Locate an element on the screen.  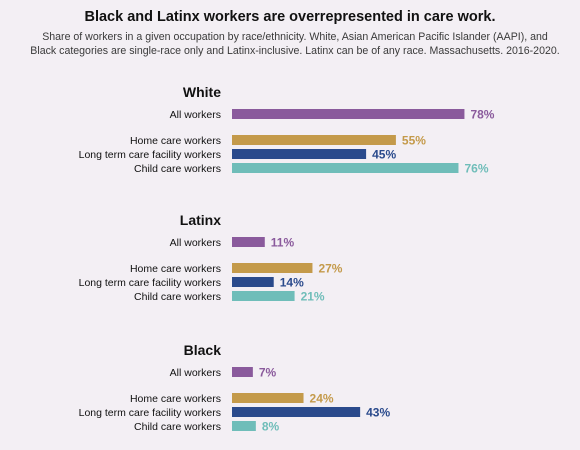
category-label-white-long-term-care-facility-workers: Long term care facility workers is located at coordinates (150, 155).